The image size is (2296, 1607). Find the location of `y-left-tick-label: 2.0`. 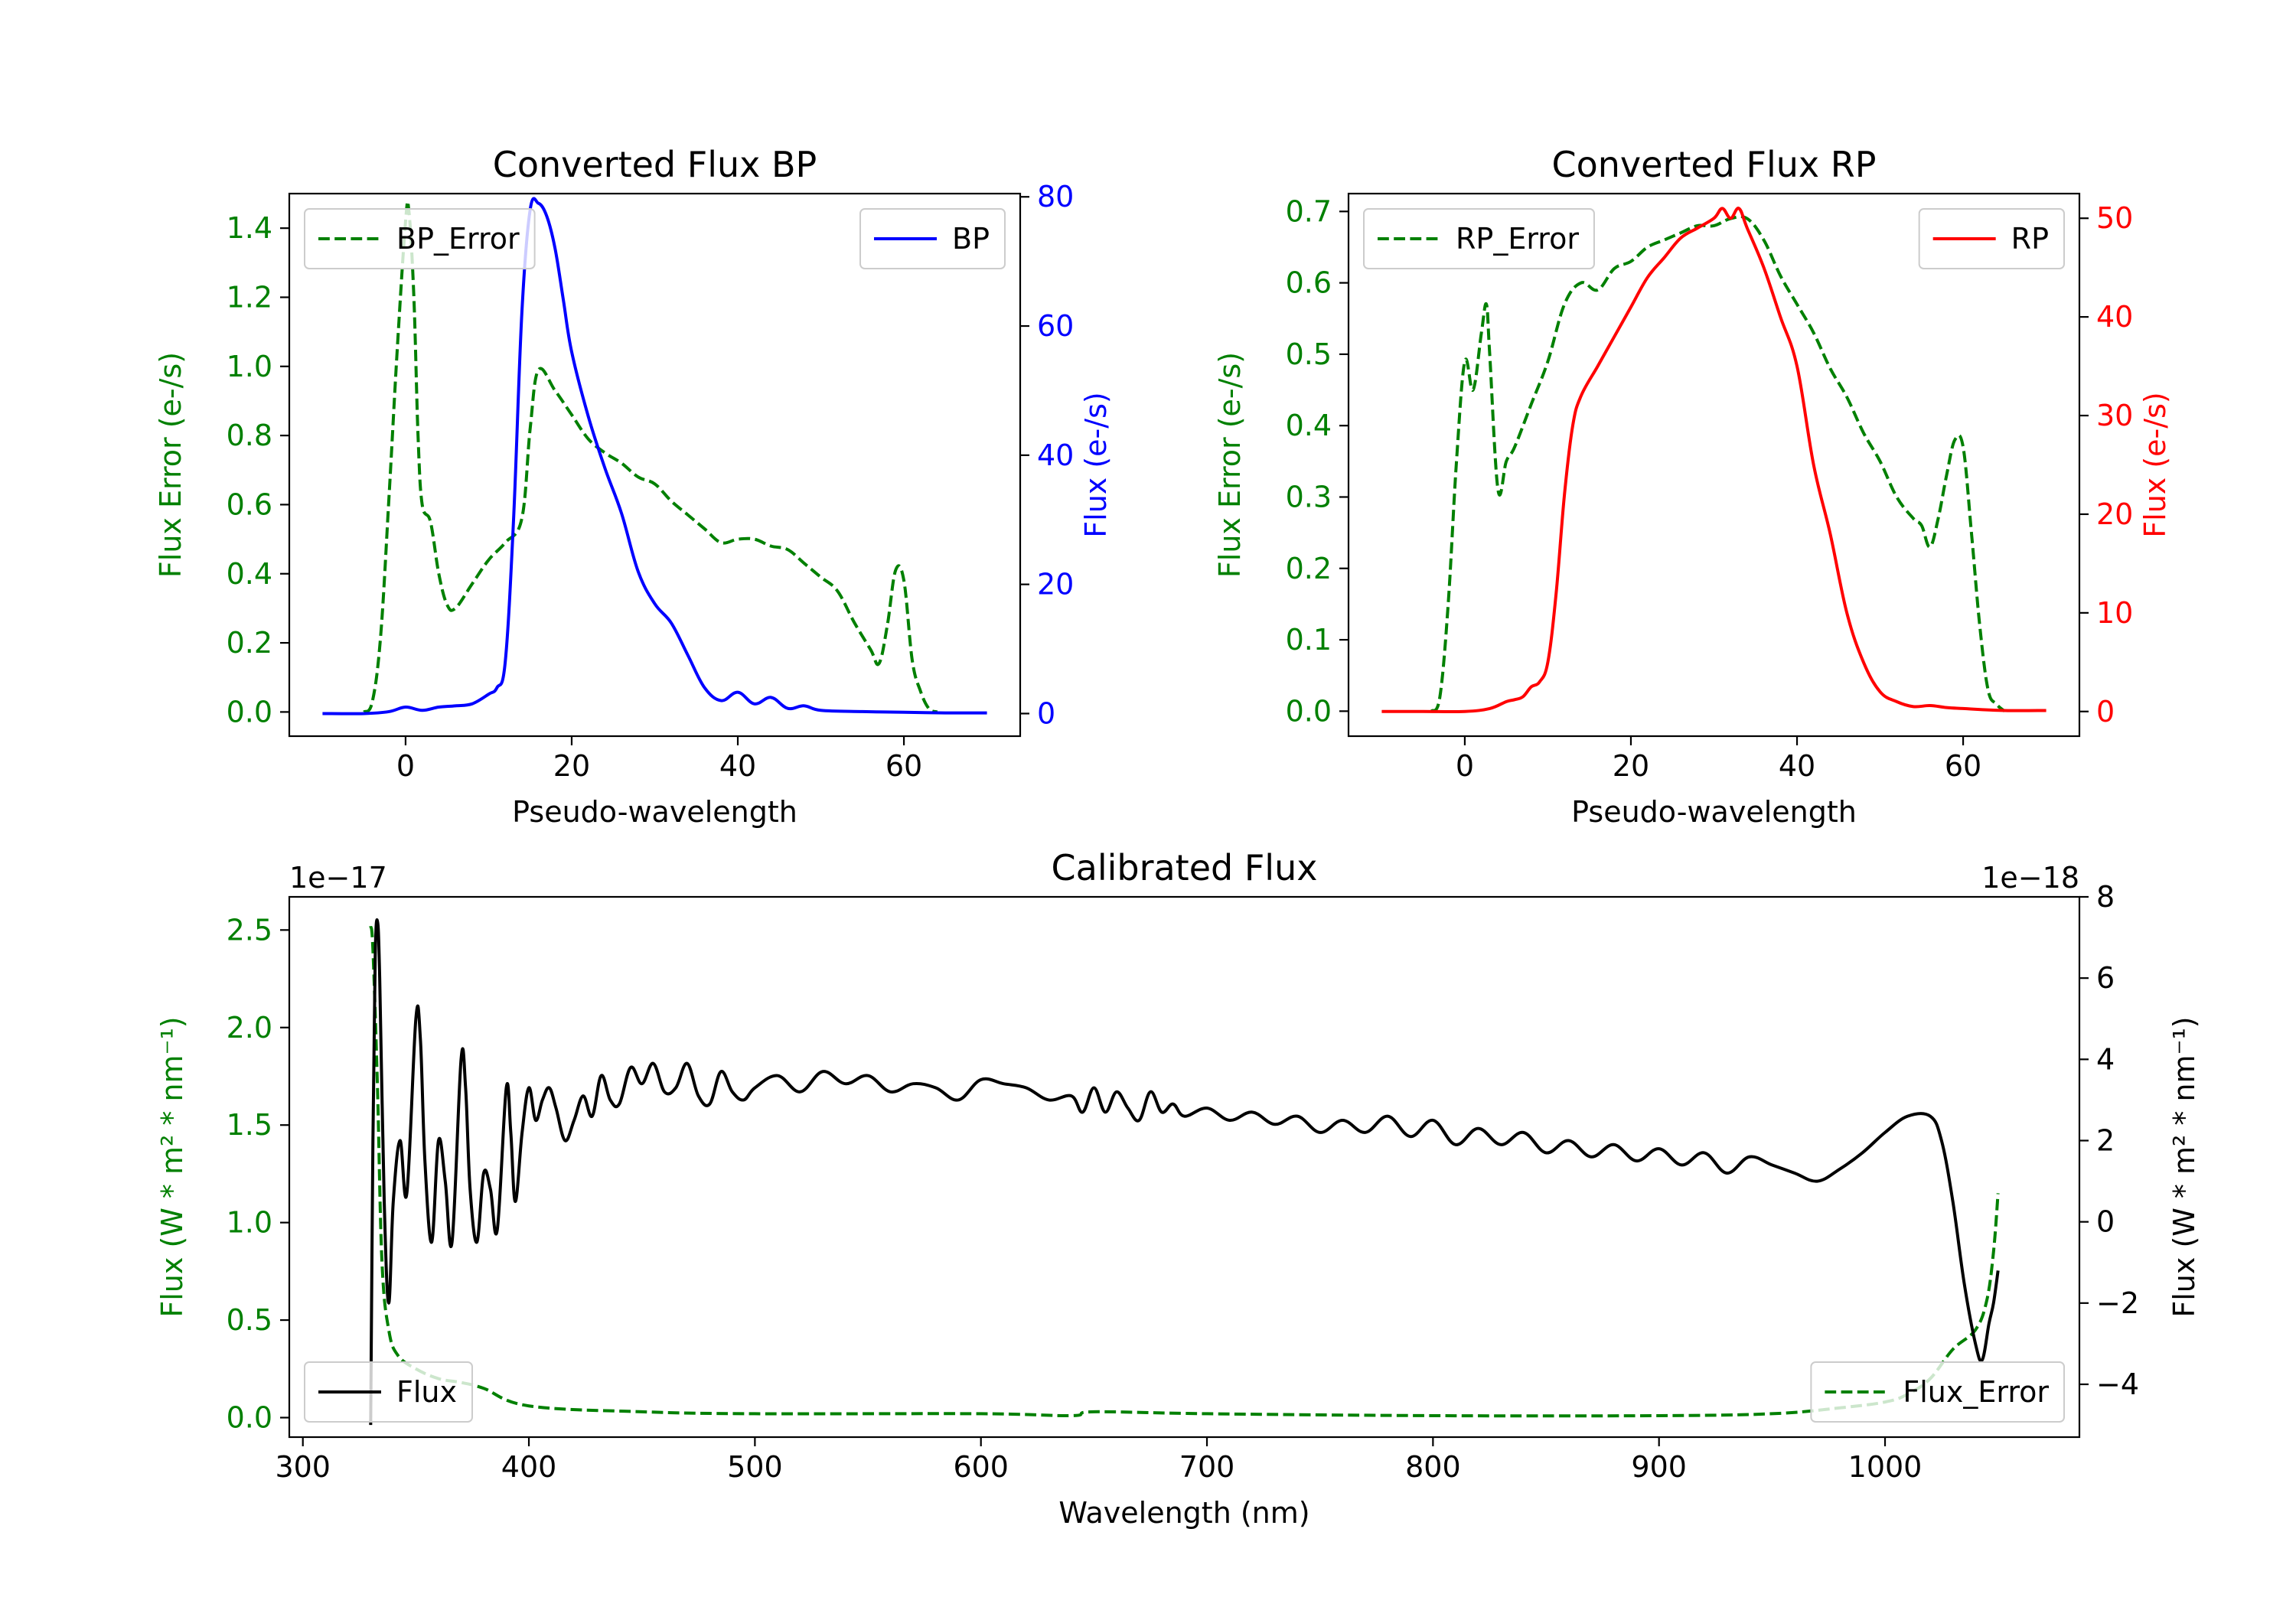

y-left-tick-label: 2.0 is located at coordinates (249, 1028).